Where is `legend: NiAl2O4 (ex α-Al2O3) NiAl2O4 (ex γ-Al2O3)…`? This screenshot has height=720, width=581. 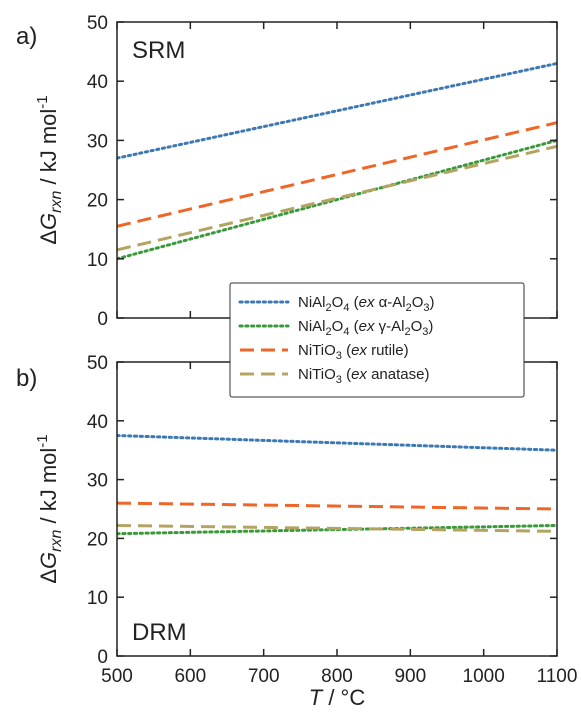 legend: NiAl2O4 (ex α-Al2O3) NiAl2O4 (ex γ-Al2O3)… is located at coordinates (377, 340).